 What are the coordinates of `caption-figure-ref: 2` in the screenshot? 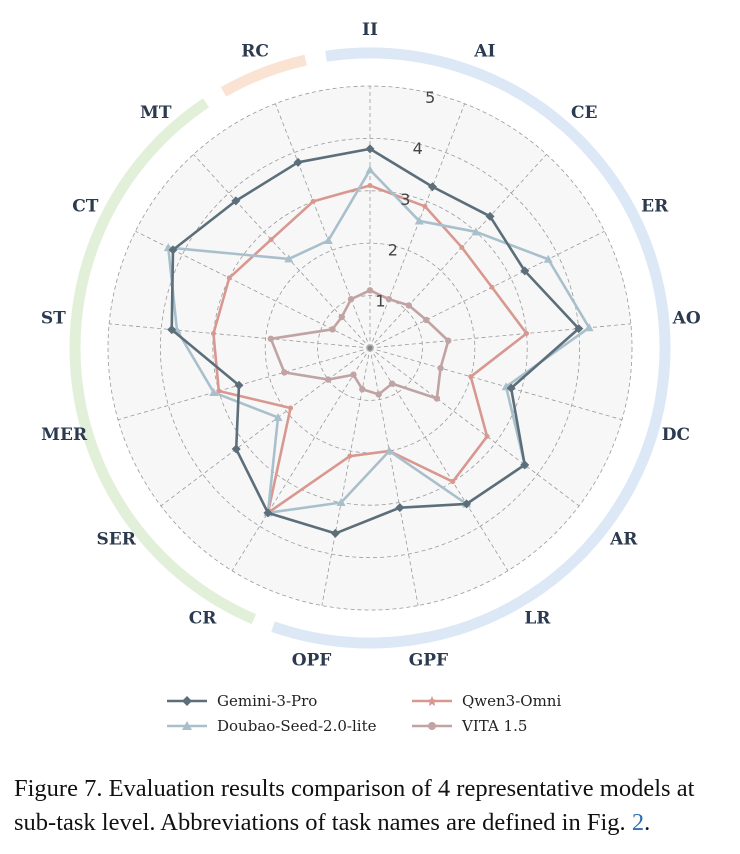 It's located at (638, 822).